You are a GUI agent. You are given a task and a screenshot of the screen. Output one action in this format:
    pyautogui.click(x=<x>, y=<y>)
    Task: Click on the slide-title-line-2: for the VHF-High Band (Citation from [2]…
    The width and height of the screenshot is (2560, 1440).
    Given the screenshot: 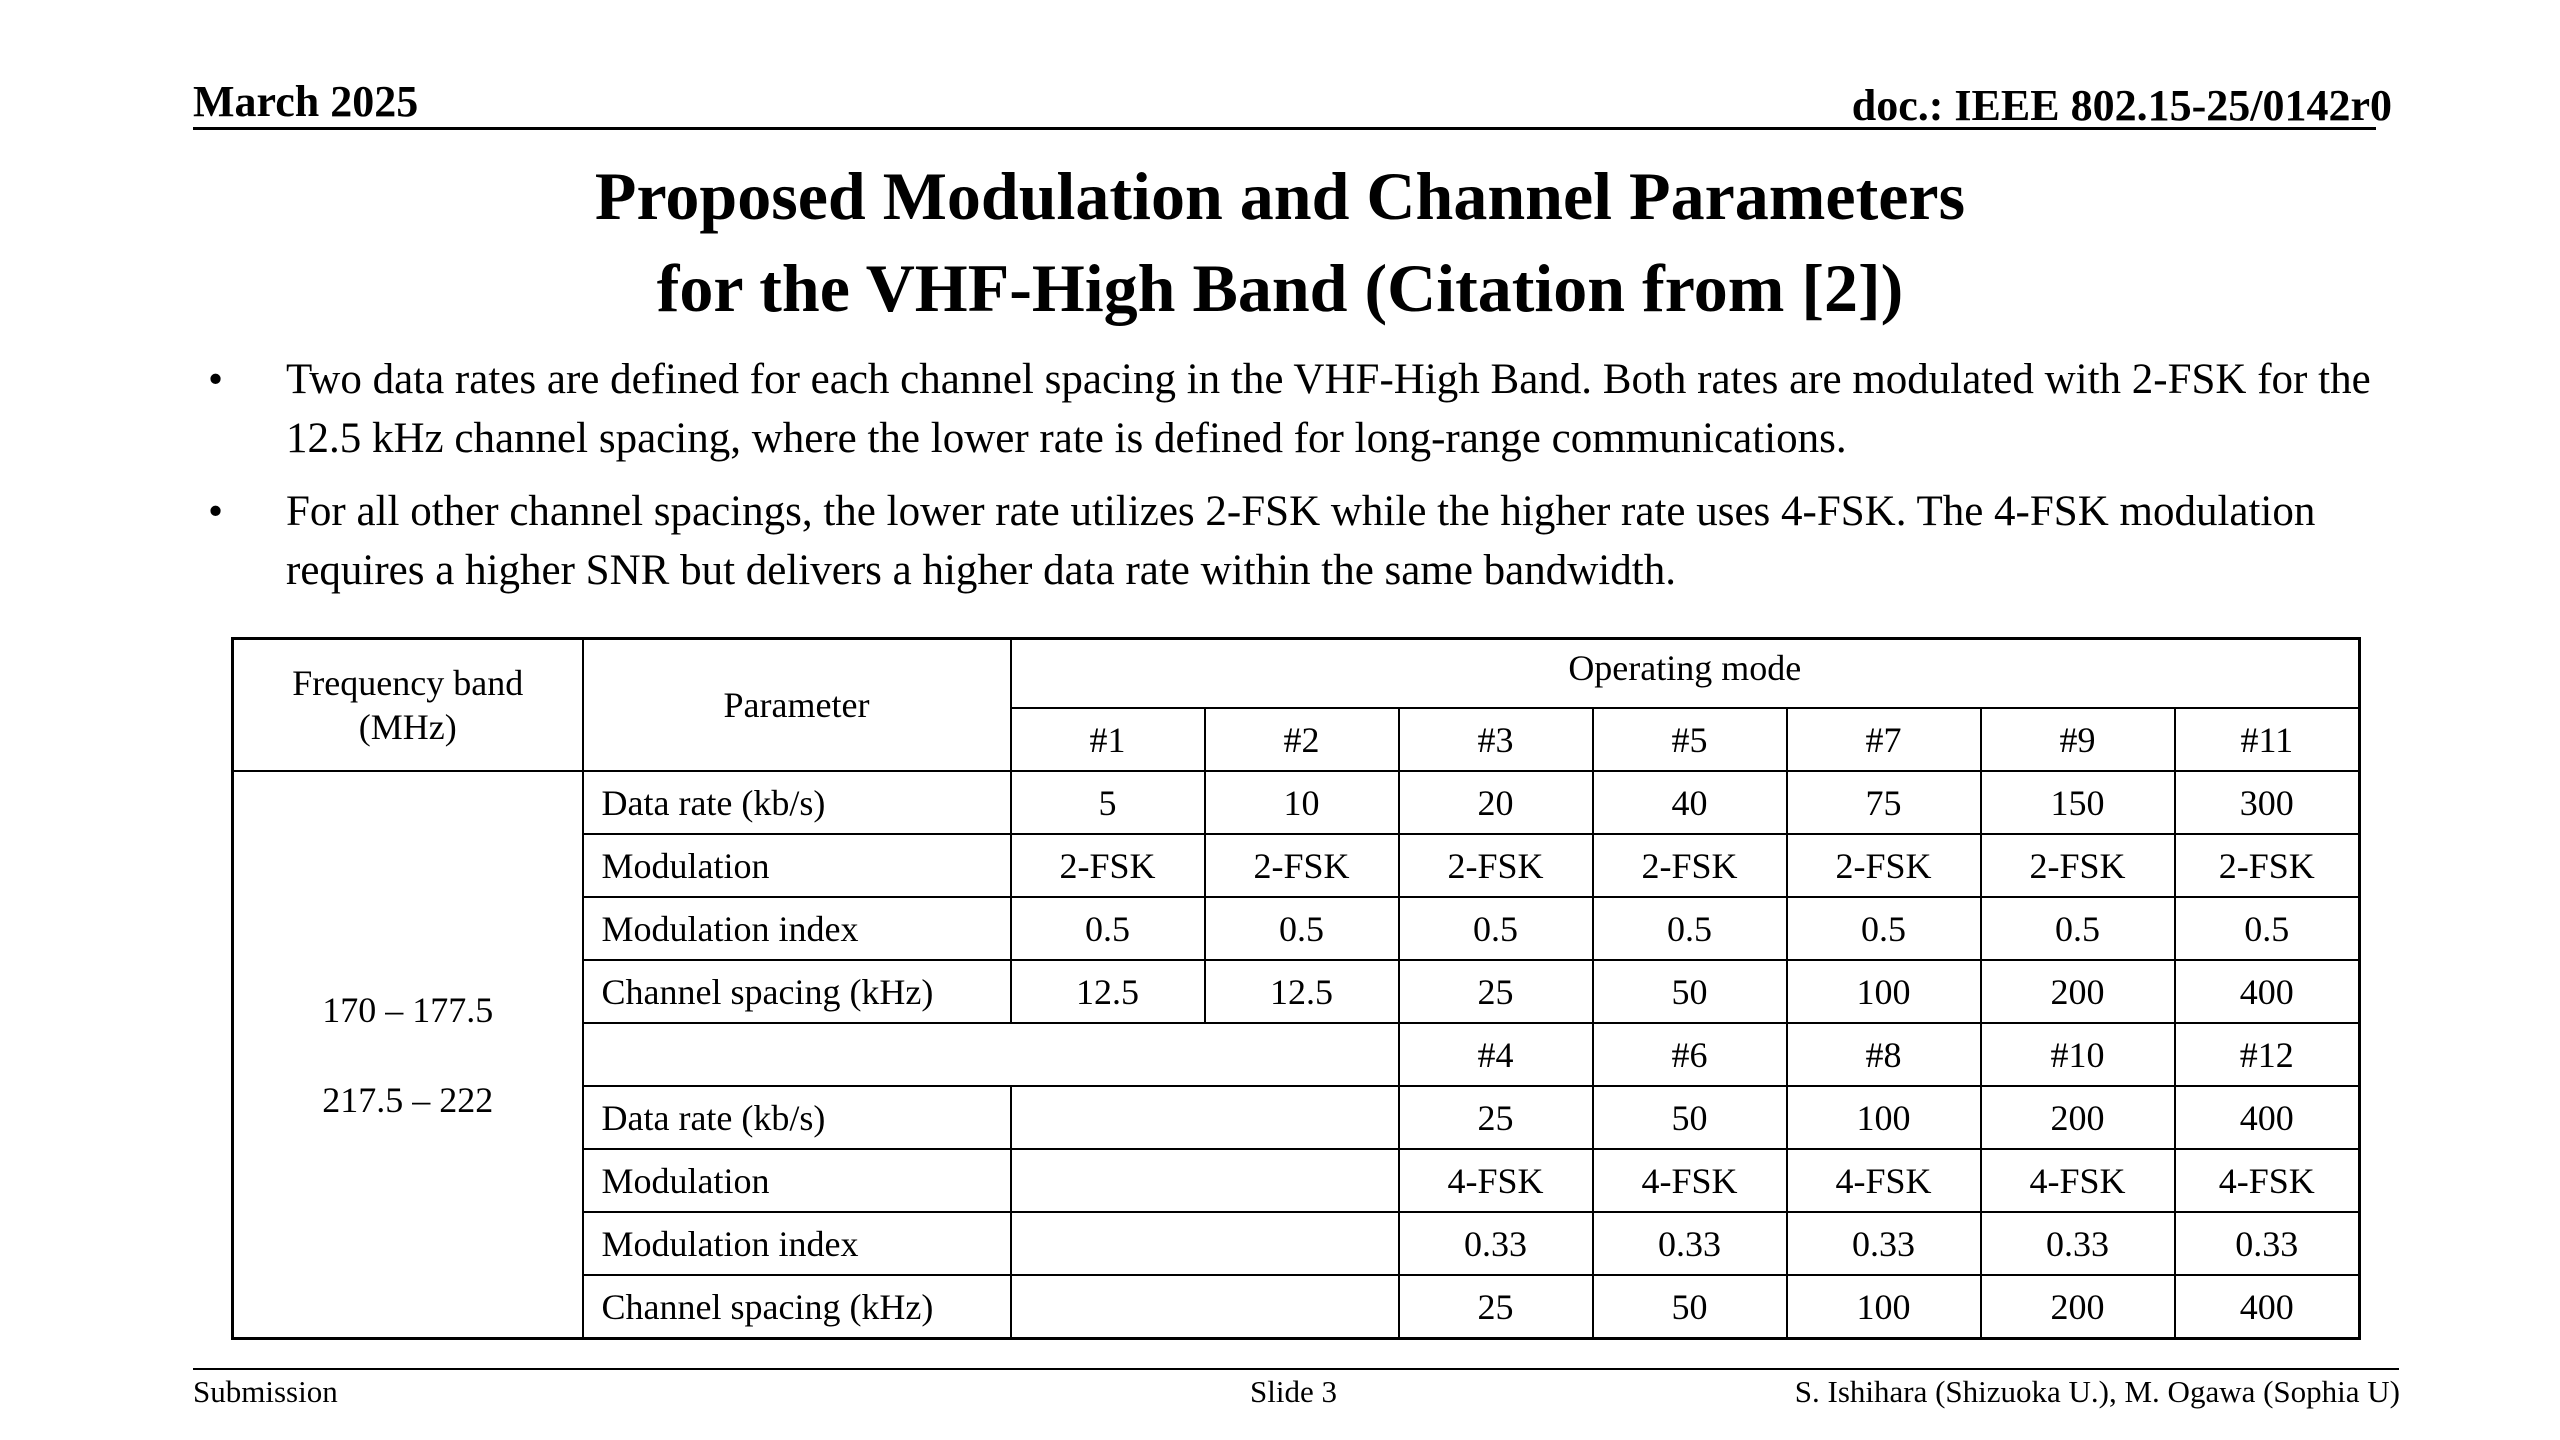 What is the action you would take?
    pyautogui.click(x=1280, y=288)
    